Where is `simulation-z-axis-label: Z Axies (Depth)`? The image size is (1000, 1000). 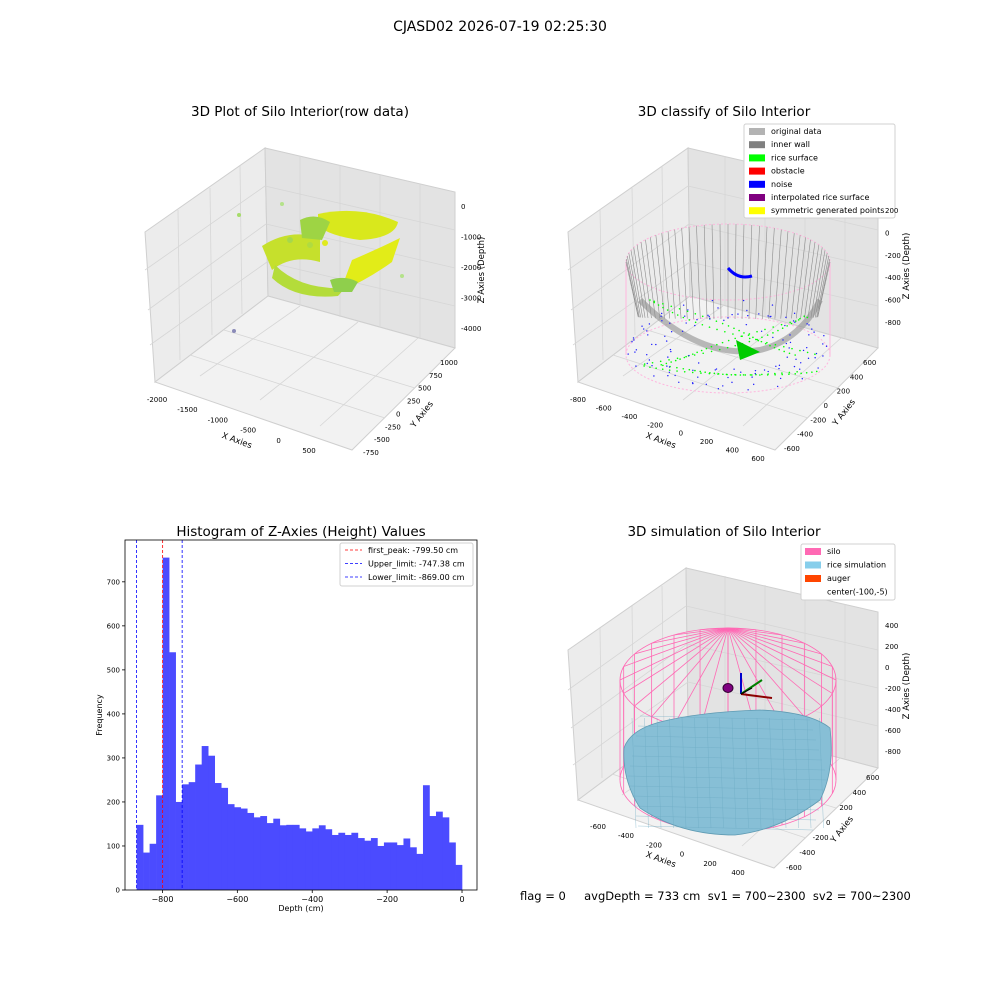 simulation-z-axis-label: Z Axies (Depth) is located at coordinates (907, 686).